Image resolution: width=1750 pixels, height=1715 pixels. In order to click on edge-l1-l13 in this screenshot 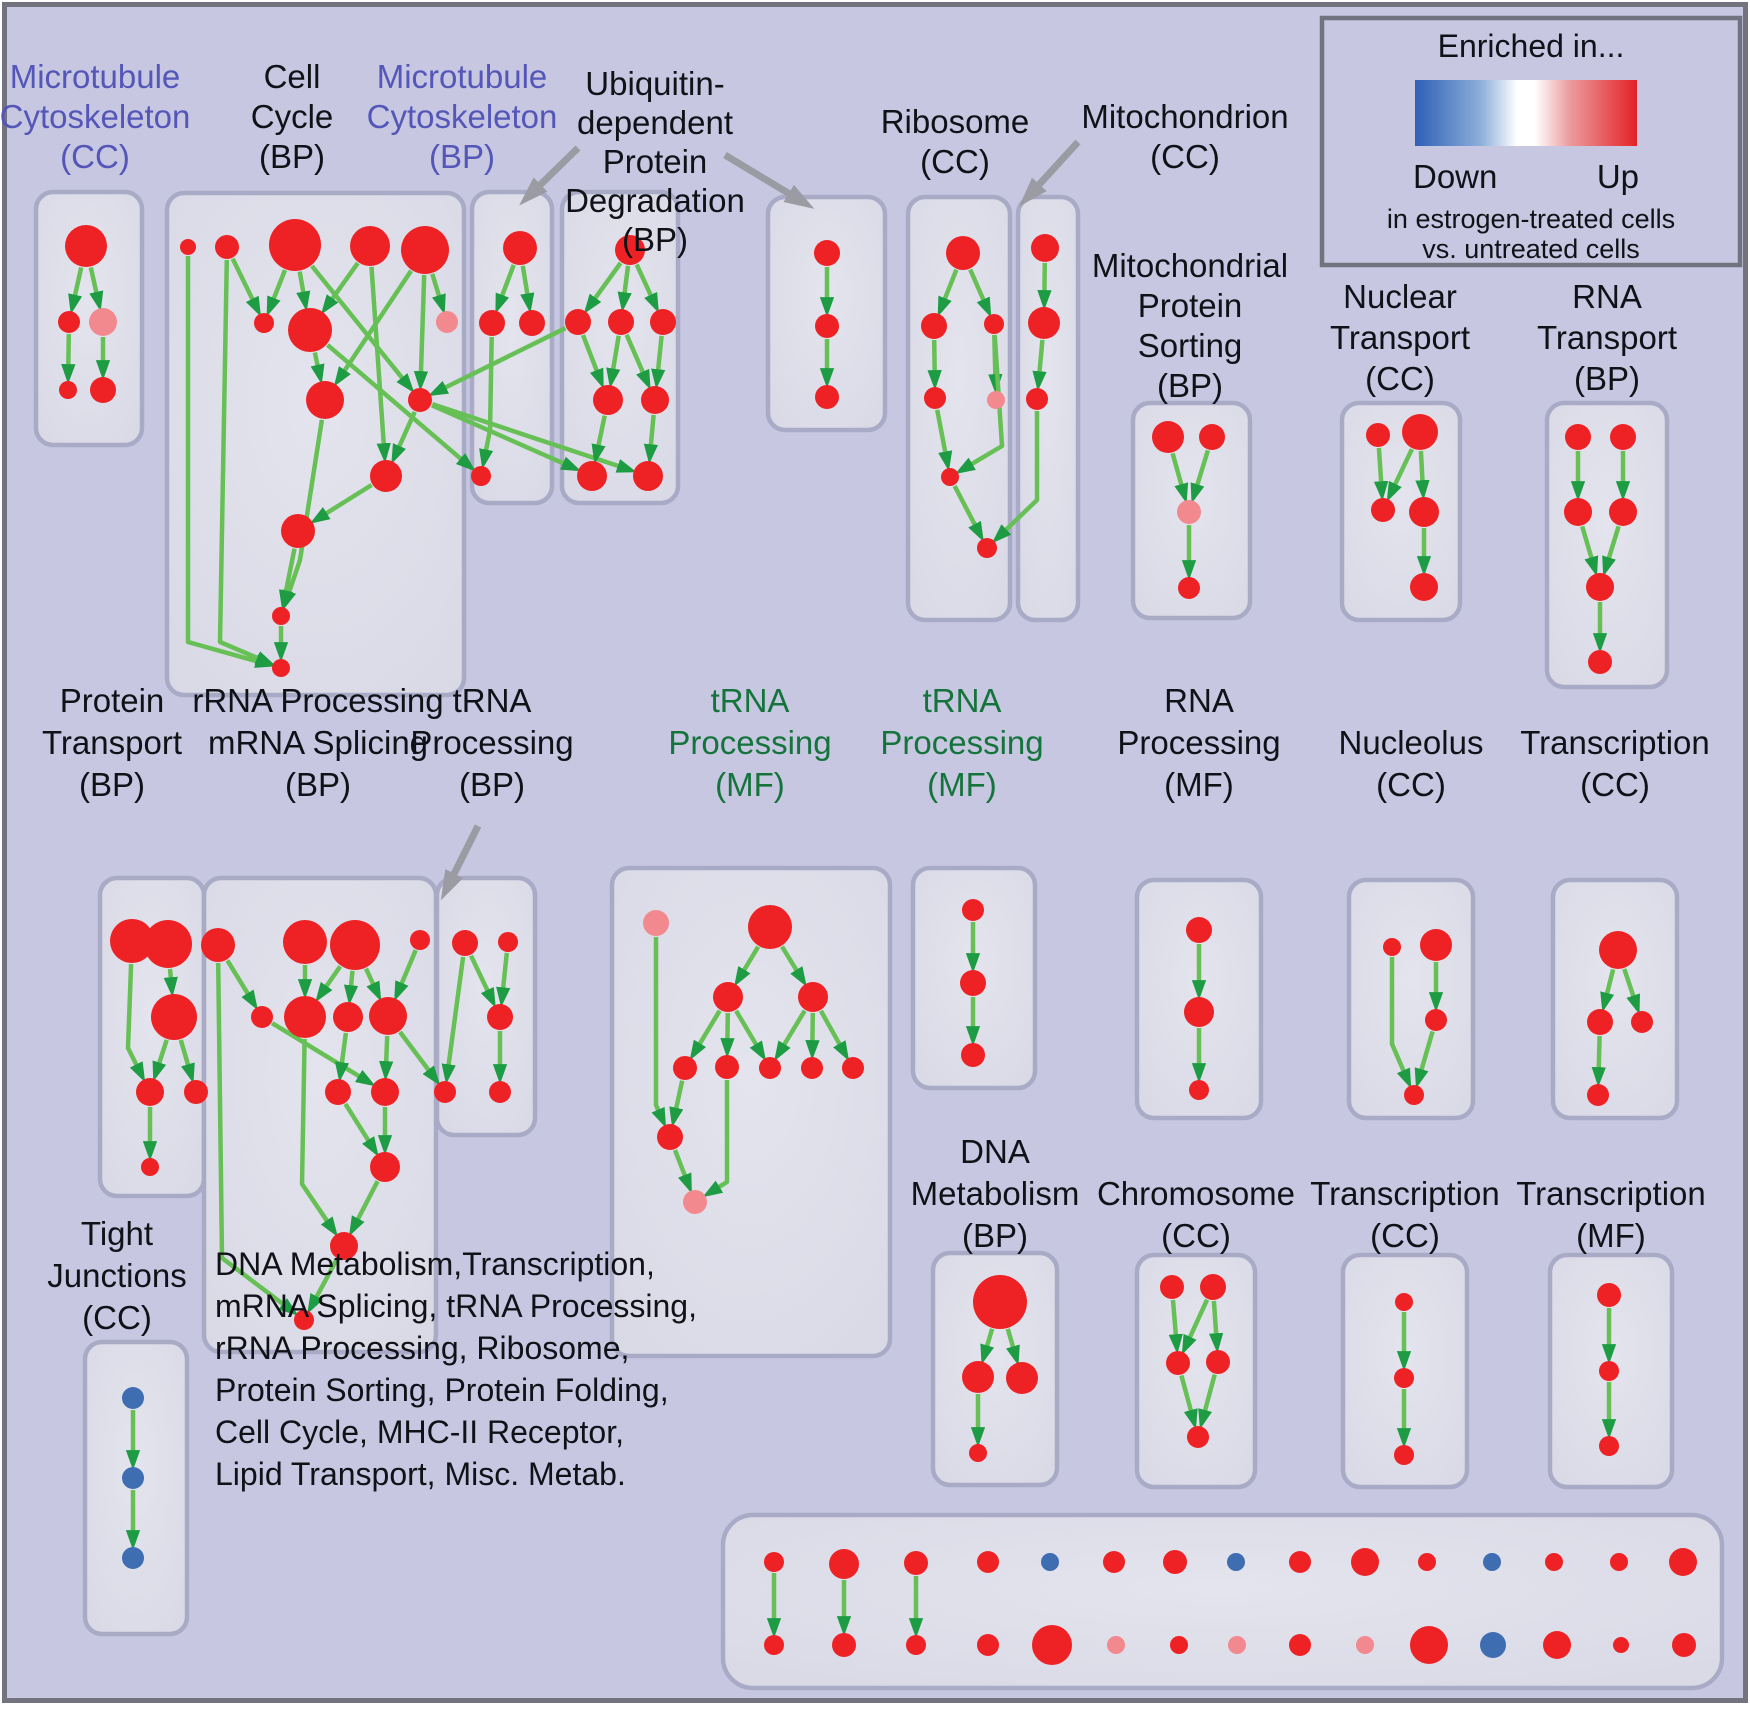, I will do `click(257, 1139)`.